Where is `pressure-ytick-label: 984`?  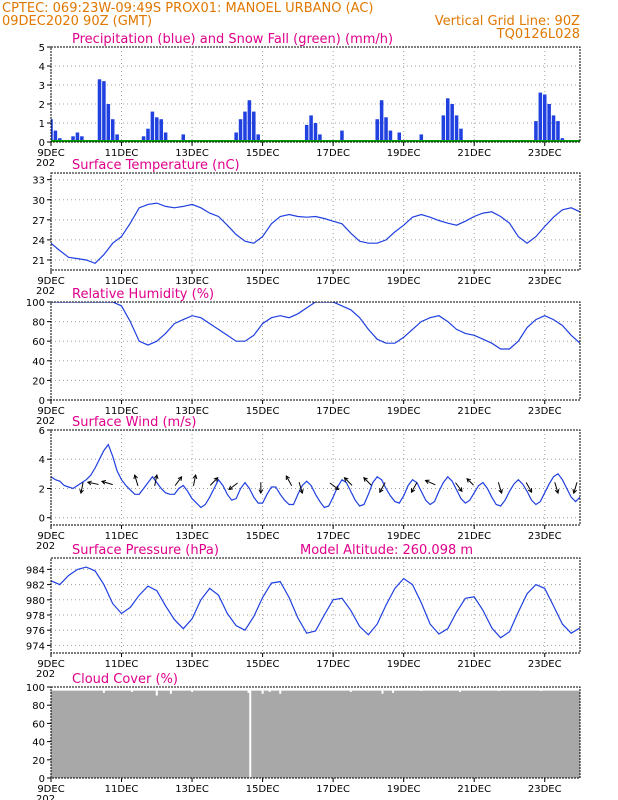
pressure-ytick-label: 984 is located at coordinates (35, 570).